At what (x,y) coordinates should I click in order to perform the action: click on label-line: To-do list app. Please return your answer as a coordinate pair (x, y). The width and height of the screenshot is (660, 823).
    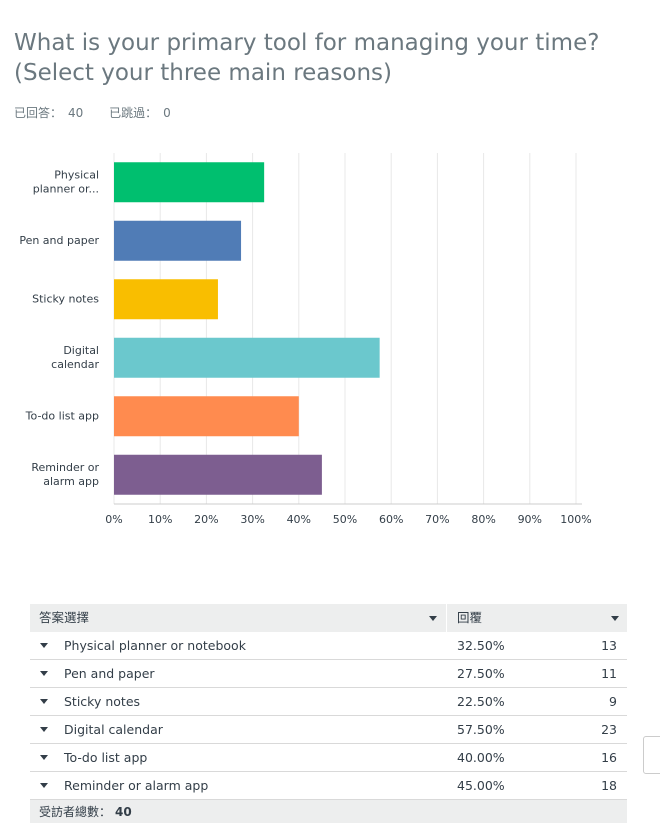
    Looking at the image, I should click on (62, 415).